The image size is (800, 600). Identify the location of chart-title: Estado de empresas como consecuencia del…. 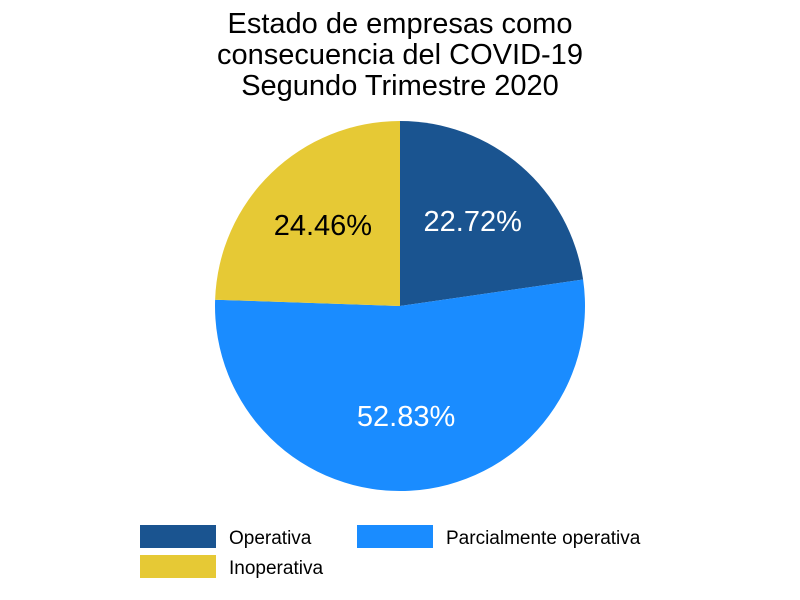
(400, 55).